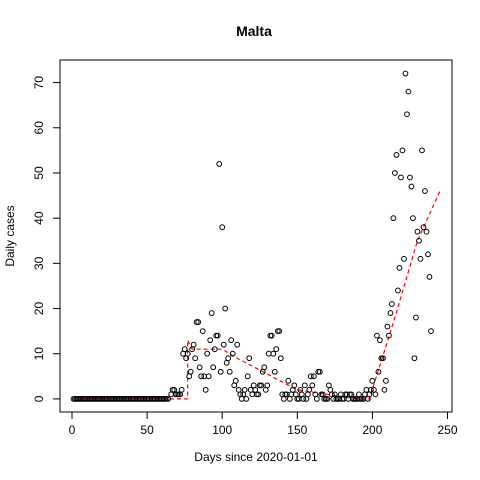 Image resolution: width=480 pixels, height=480 pixels. I want to click on x-tick-label: 150, so click(297, 430).